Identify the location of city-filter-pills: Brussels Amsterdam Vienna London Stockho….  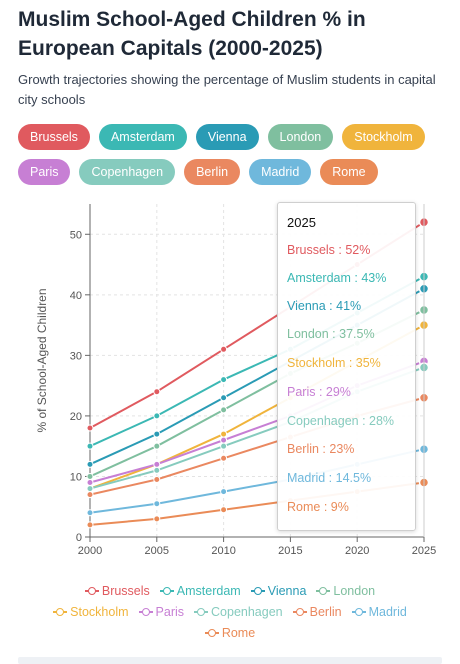
(233, 159).